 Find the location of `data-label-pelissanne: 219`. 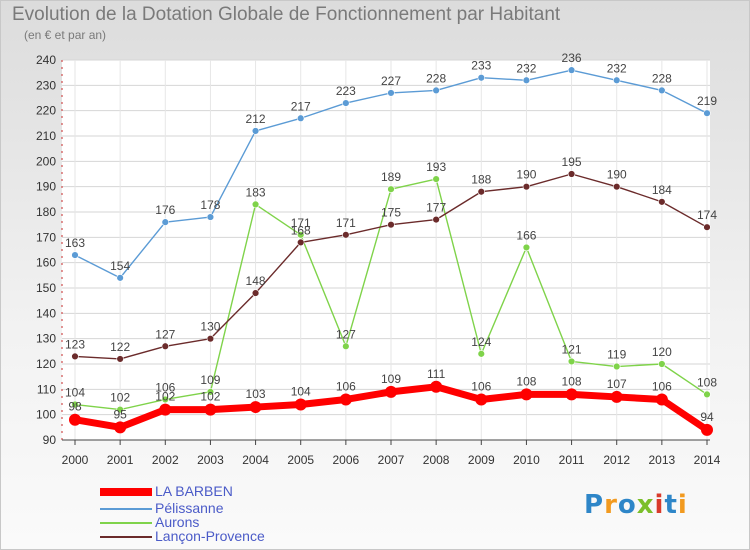

data-label-pelissanne: 219 is located at coordinates (707, 101).